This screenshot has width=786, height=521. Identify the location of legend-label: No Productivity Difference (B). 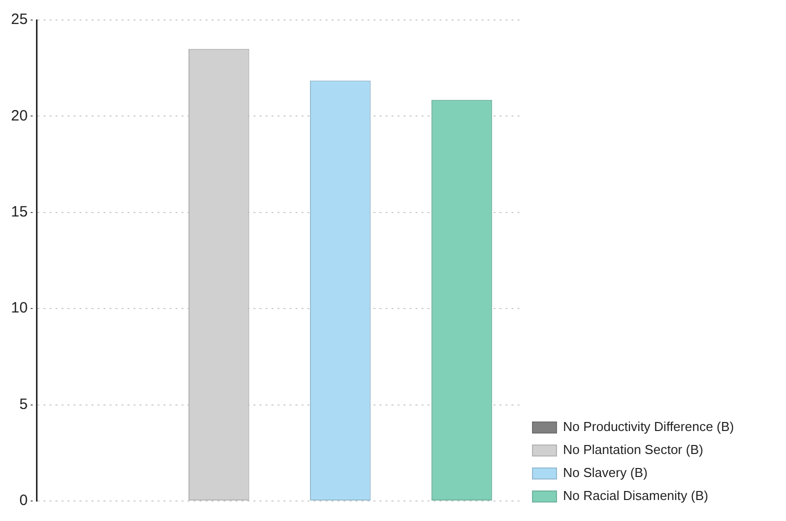
(648, 426).